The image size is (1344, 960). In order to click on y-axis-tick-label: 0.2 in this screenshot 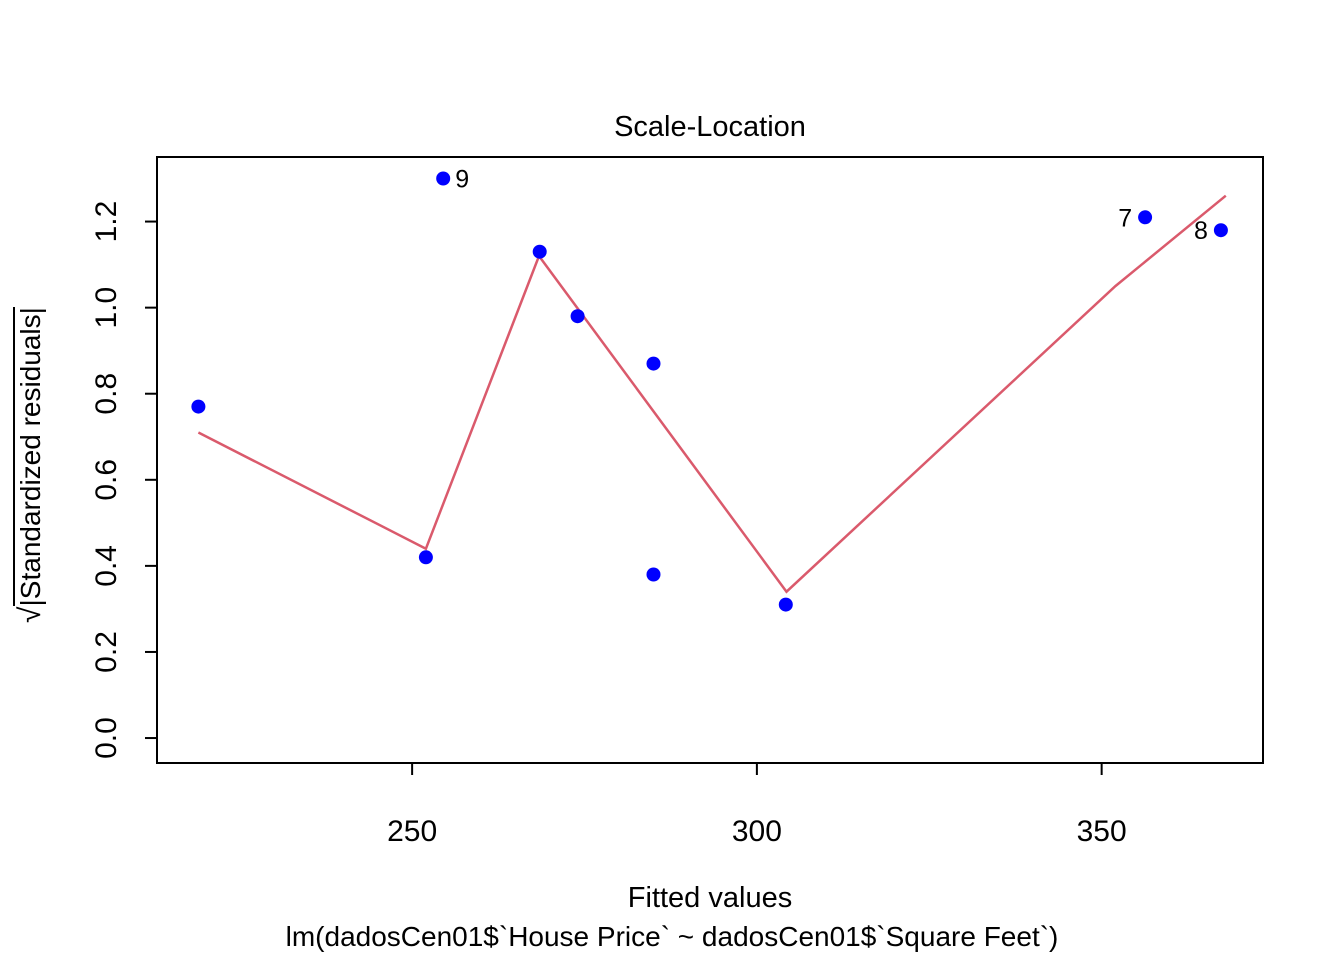, I will do `click(106, 652)`.